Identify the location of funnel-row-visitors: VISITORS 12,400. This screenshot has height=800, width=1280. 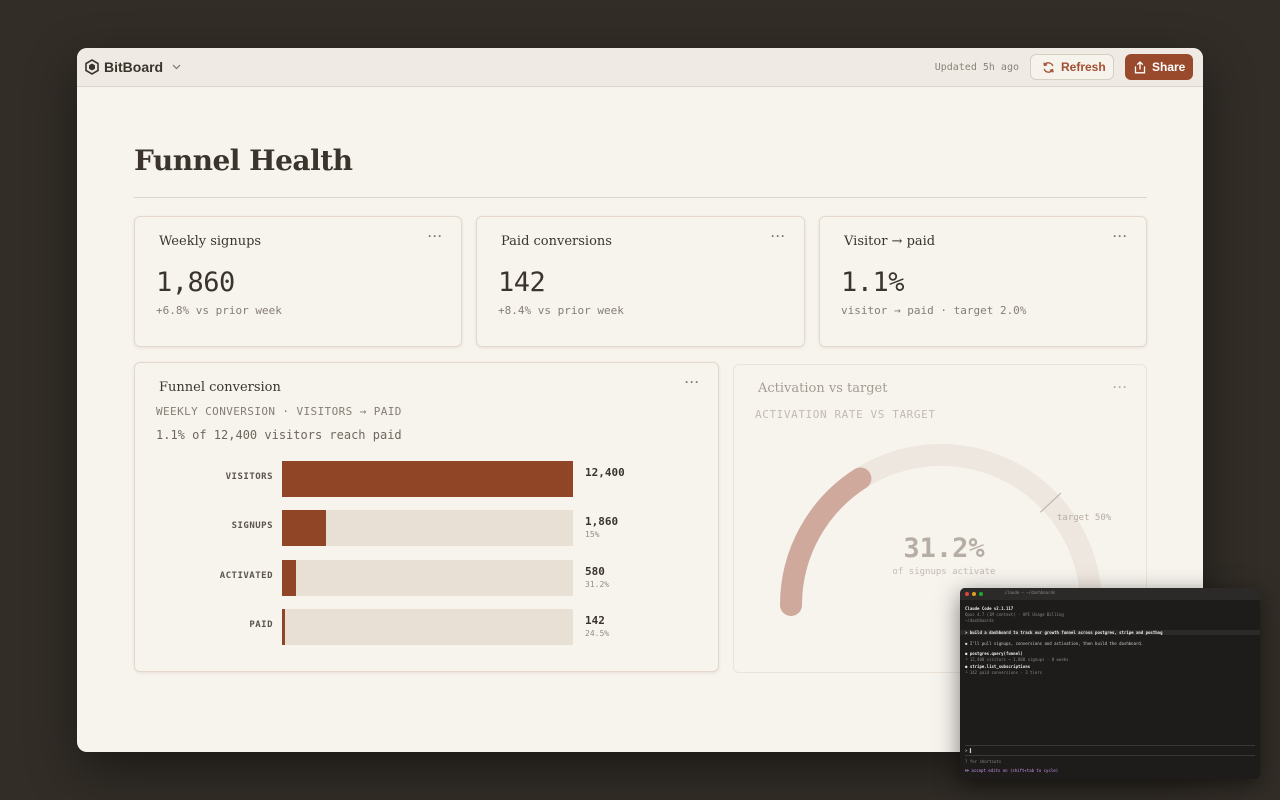
(427, 479).